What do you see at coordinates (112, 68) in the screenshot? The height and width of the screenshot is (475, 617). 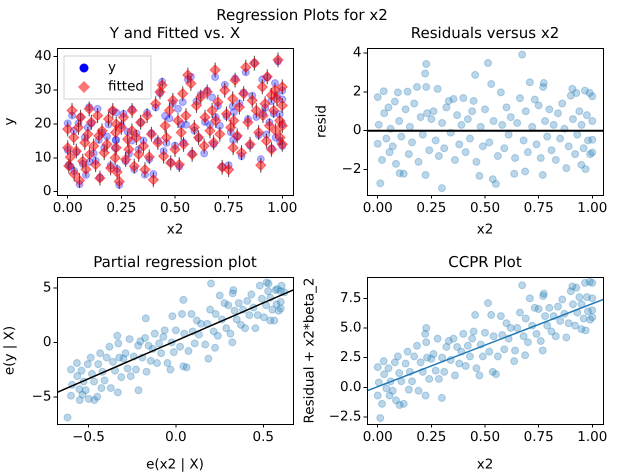 I see `legend-label: y` at bounding box center [112, 68].